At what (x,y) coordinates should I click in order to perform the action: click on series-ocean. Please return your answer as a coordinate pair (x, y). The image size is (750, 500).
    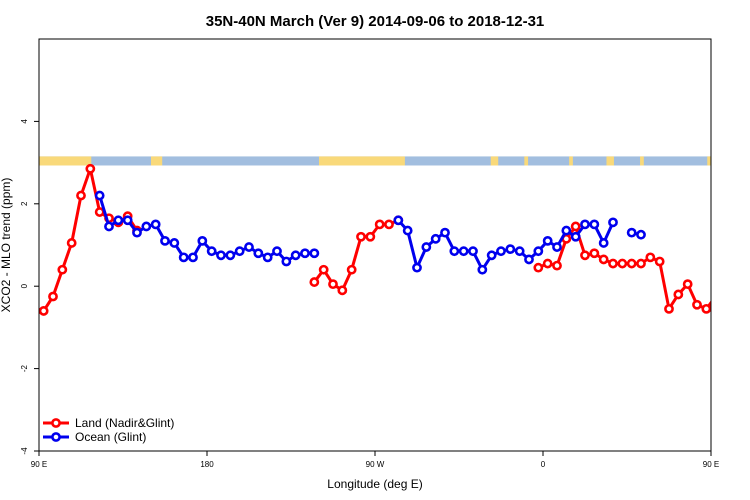
    Looking at the image, I should click on (370, 232).